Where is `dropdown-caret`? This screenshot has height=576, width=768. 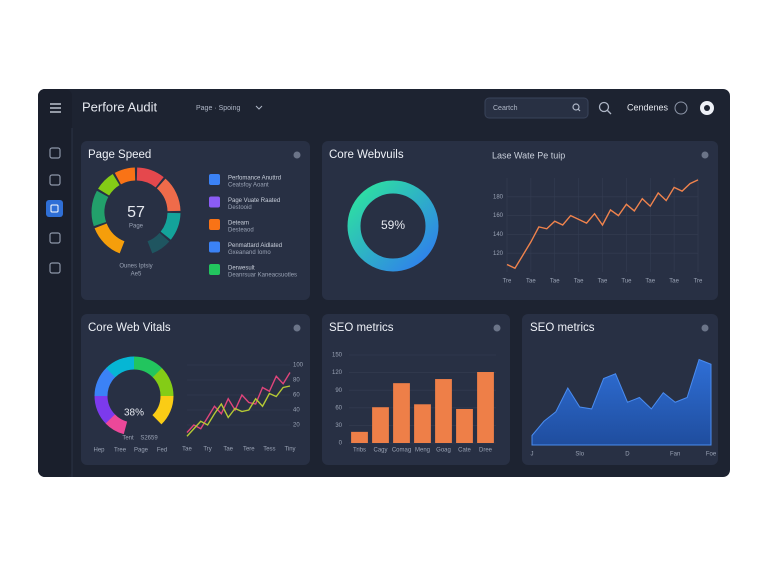 dropdown-caret is located at coordinates (259, 107).